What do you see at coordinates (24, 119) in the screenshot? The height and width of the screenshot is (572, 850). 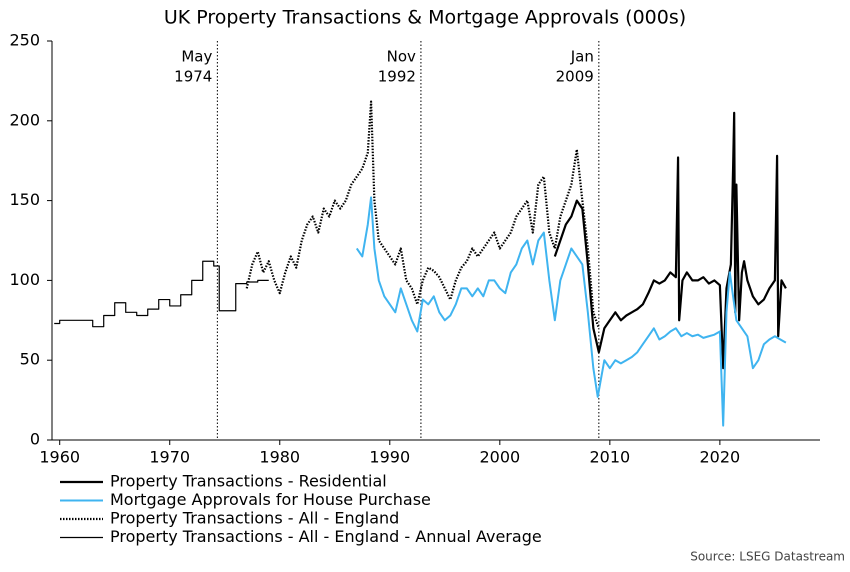 I see `y-tick-label: 200` at bounding box center [24, 119].